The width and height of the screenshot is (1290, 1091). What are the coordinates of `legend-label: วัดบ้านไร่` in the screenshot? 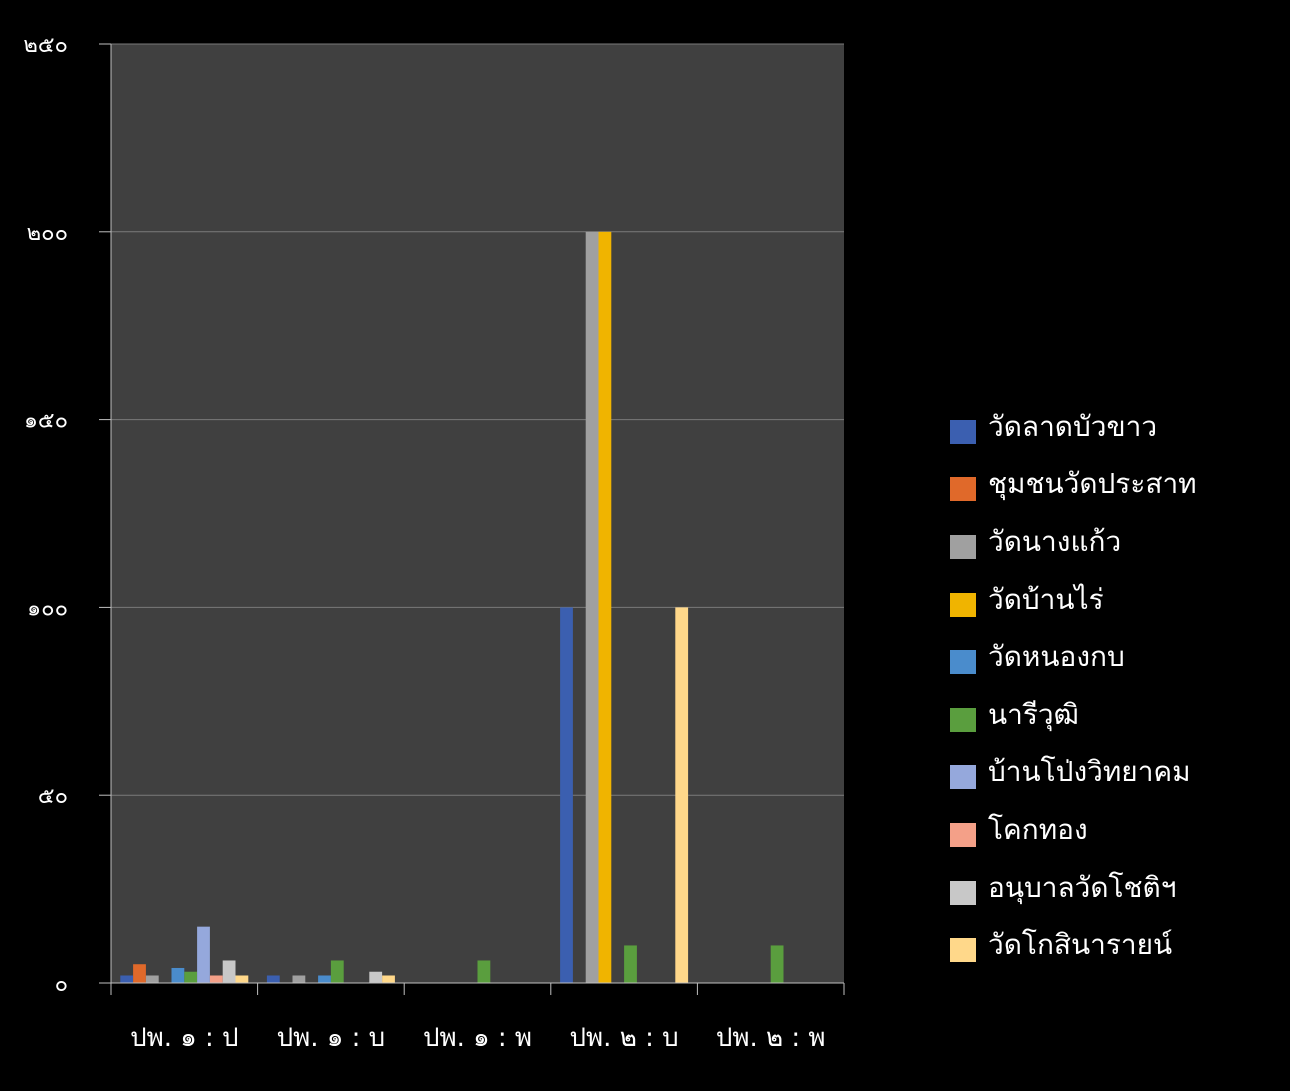 It's located at (1046, 599).